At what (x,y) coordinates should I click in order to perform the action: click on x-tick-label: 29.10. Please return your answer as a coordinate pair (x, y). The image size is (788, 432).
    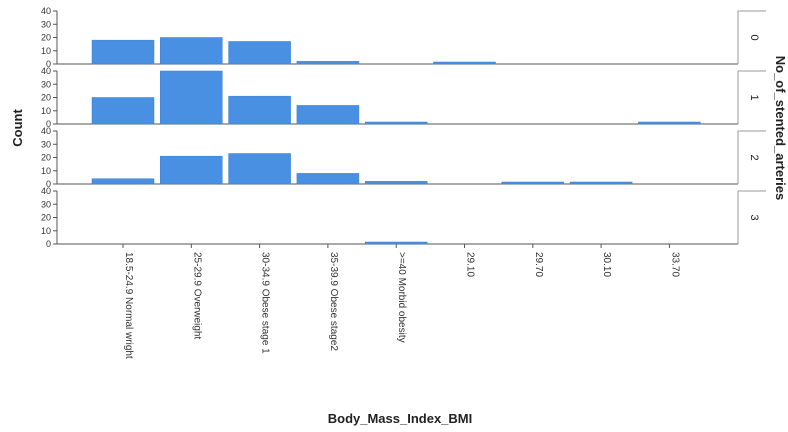
    Looking at the image, I should click on (470, 264).